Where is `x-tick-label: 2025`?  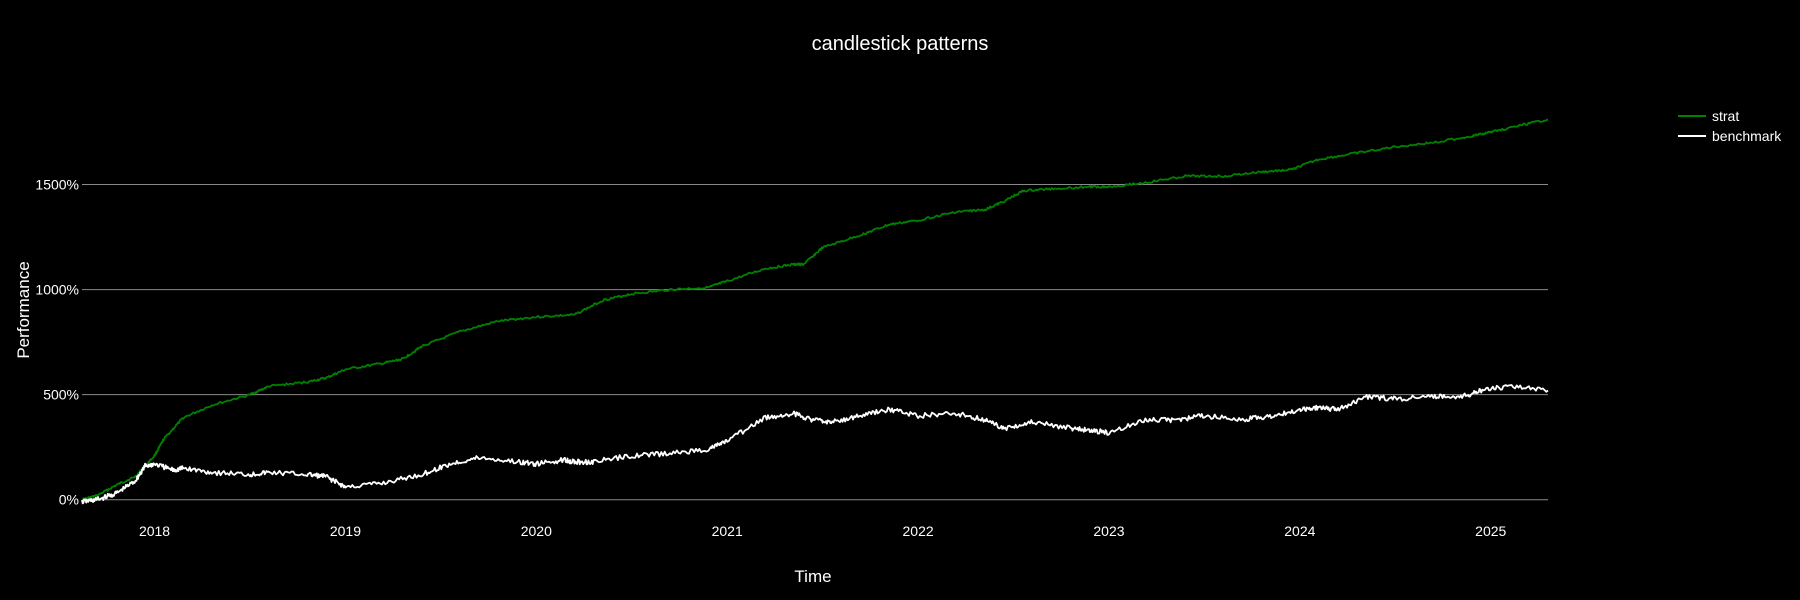
x-tick-label: 2025 is located at coordinates (1490, 531).